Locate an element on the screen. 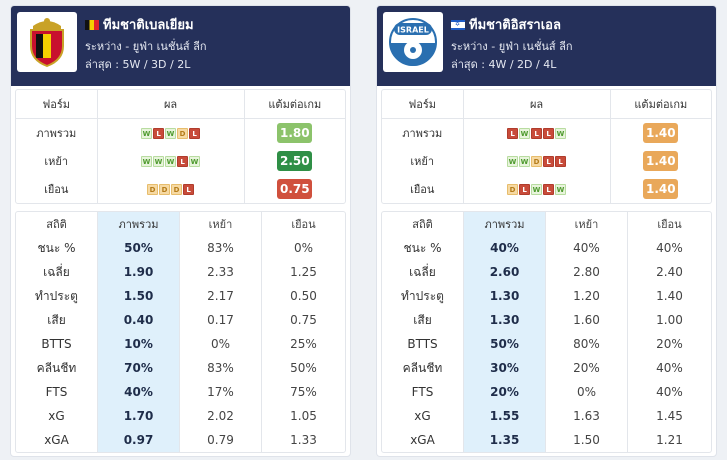 This screenshot has width=727, height=460. form-table-header: ฟอร์ม ผล แต้มต่อเกม is located at coordinates (546, 104).